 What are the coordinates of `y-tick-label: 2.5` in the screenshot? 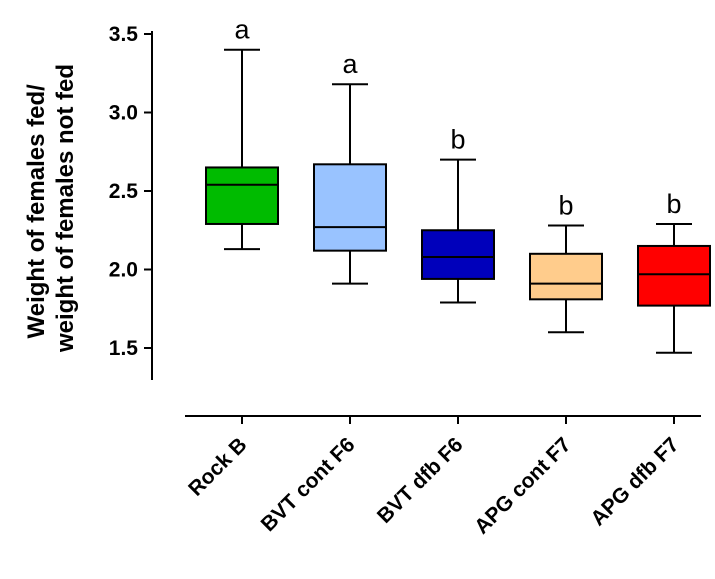 It's located at (124, 191).